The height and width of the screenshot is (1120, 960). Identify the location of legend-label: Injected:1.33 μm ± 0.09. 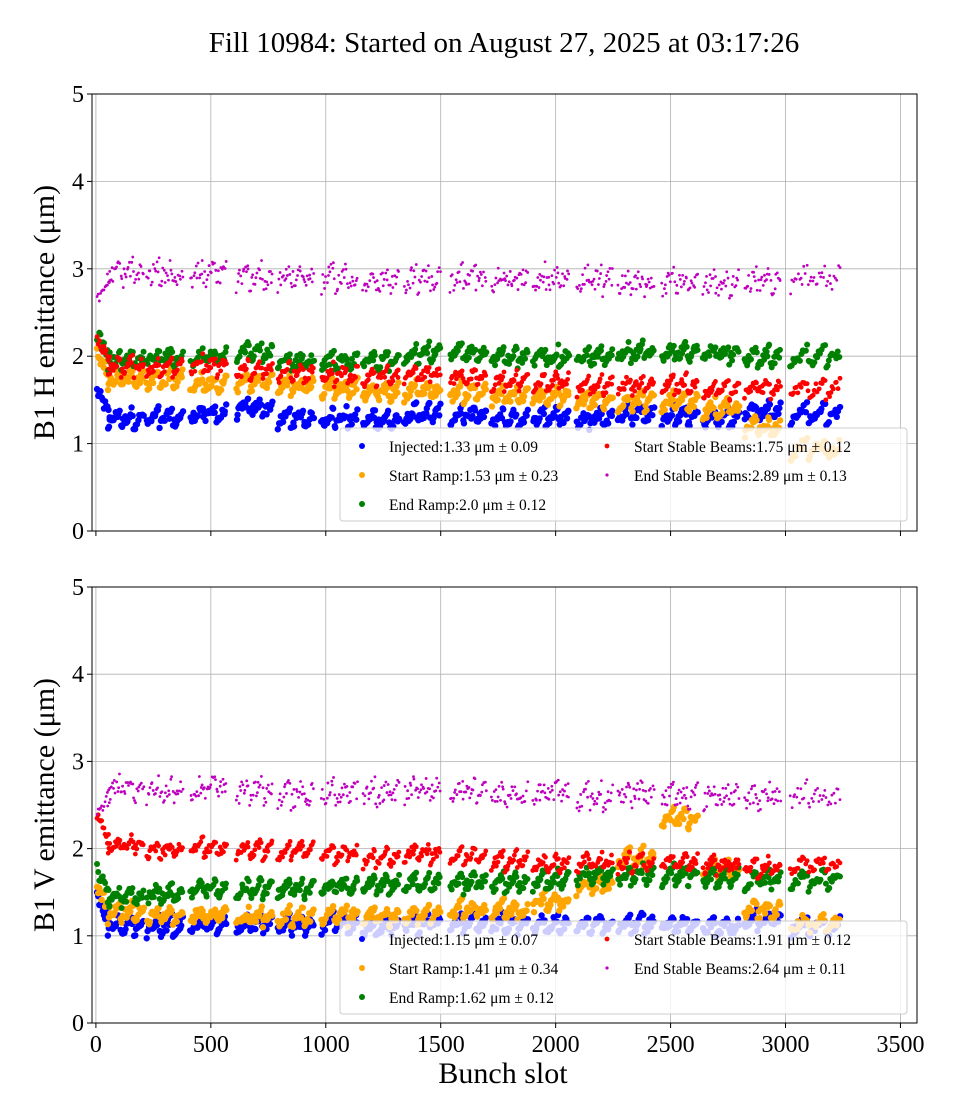
(463, 447).